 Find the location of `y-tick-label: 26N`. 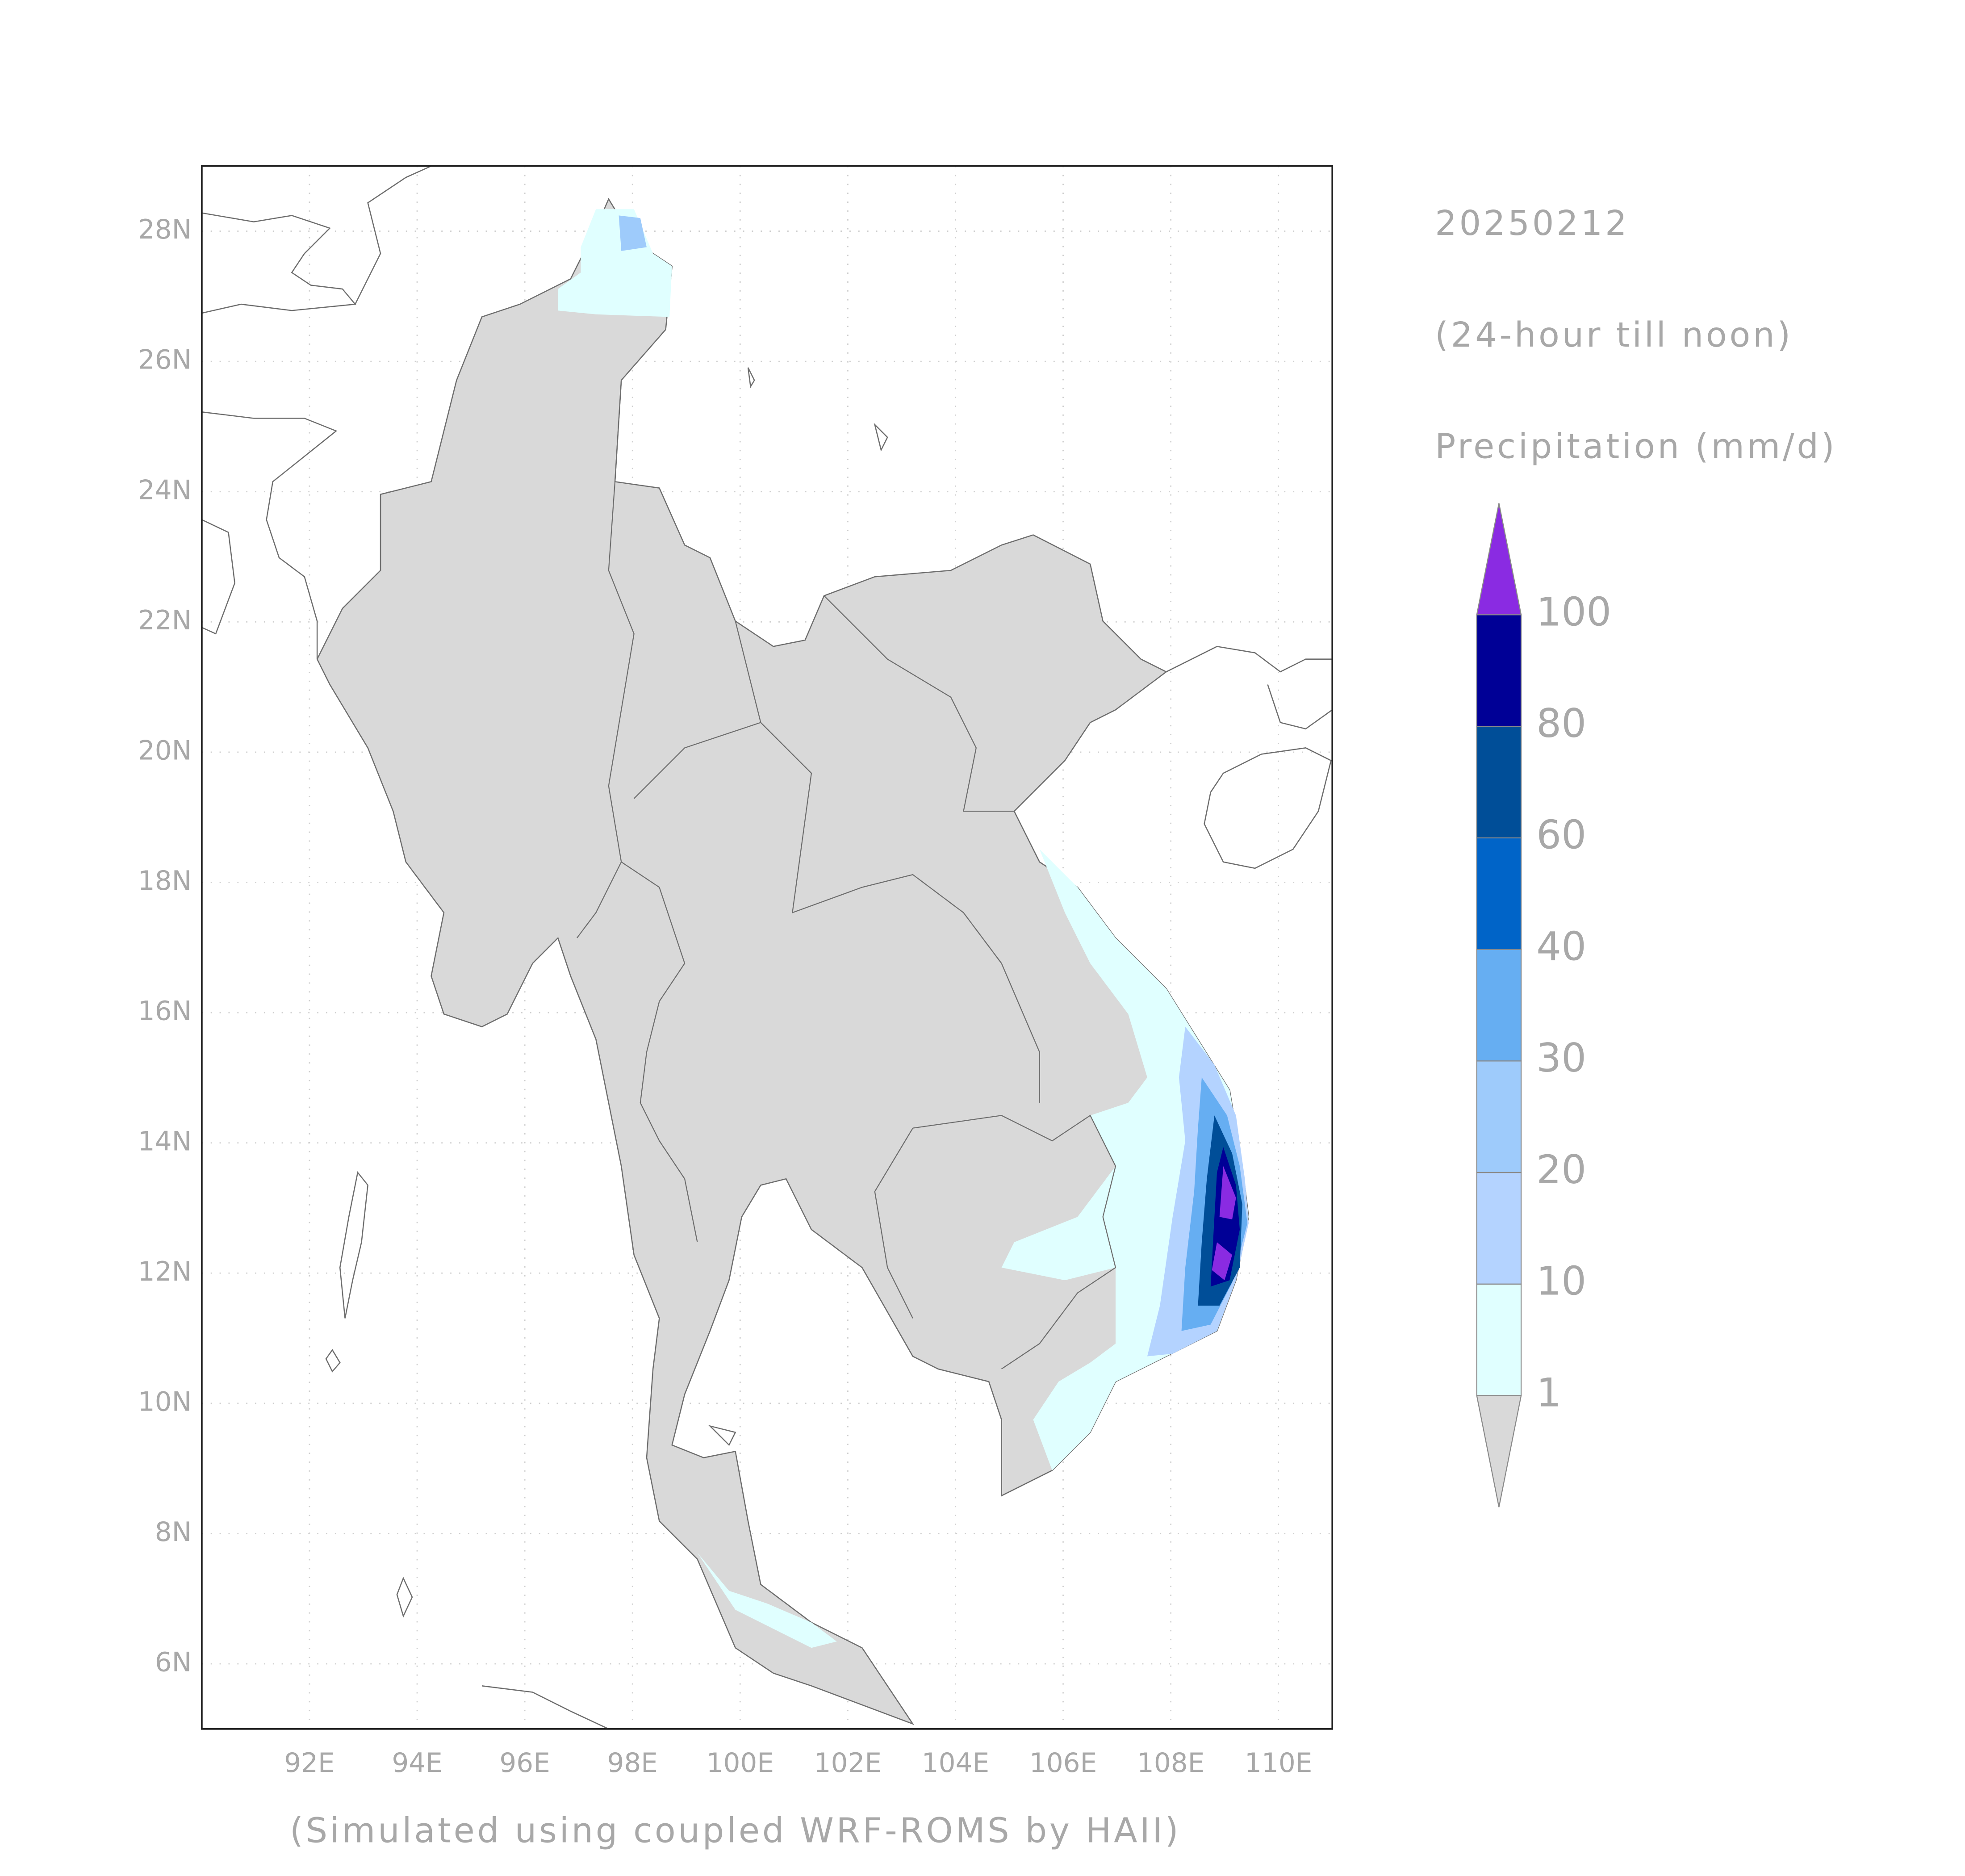

y-tick-label: 26N is located at coordinates (165, 360).